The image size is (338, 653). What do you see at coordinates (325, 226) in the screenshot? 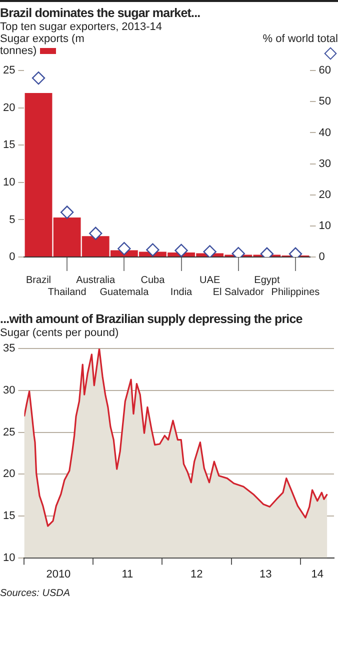
I see `y2-tick-label: 10` at bounding box center [325, 226].